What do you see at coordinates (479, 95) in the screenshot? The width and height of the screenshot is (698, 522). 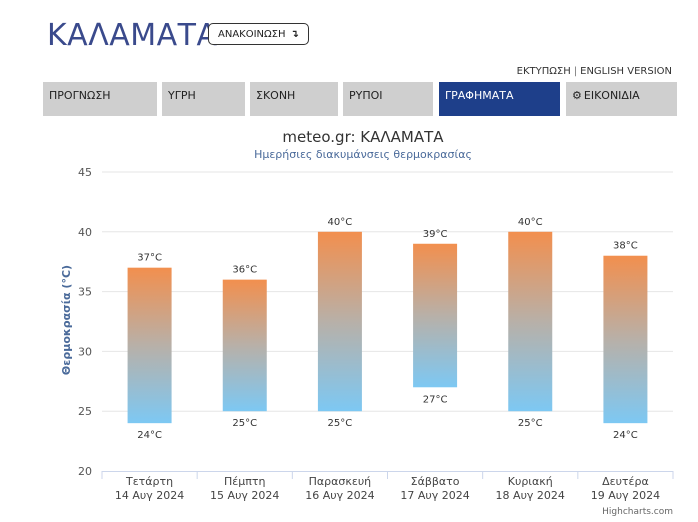 I see `tab-label: ΓΡΑΦΗΜΑΤΑ` at bounding box center [479, 95].